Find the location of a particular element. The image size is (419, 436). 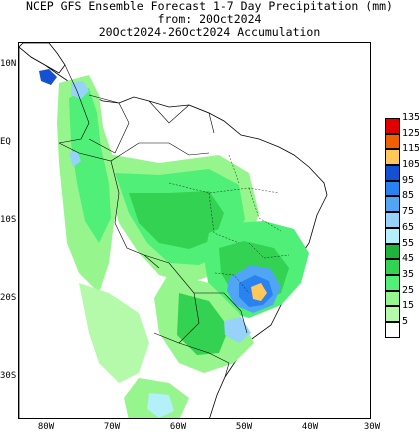

legend-label: 115 is located at coordinates (410, 149).